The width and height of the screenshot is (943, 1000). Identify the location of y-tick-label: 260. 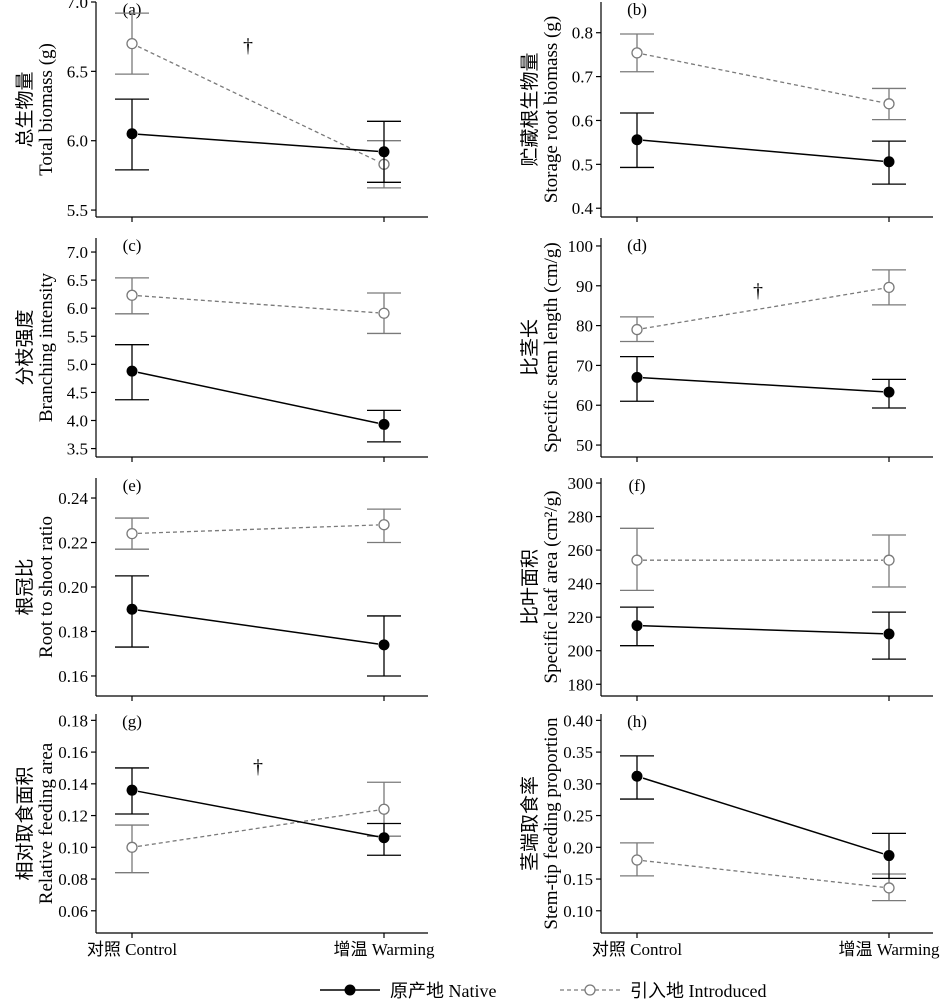
(581, 550).